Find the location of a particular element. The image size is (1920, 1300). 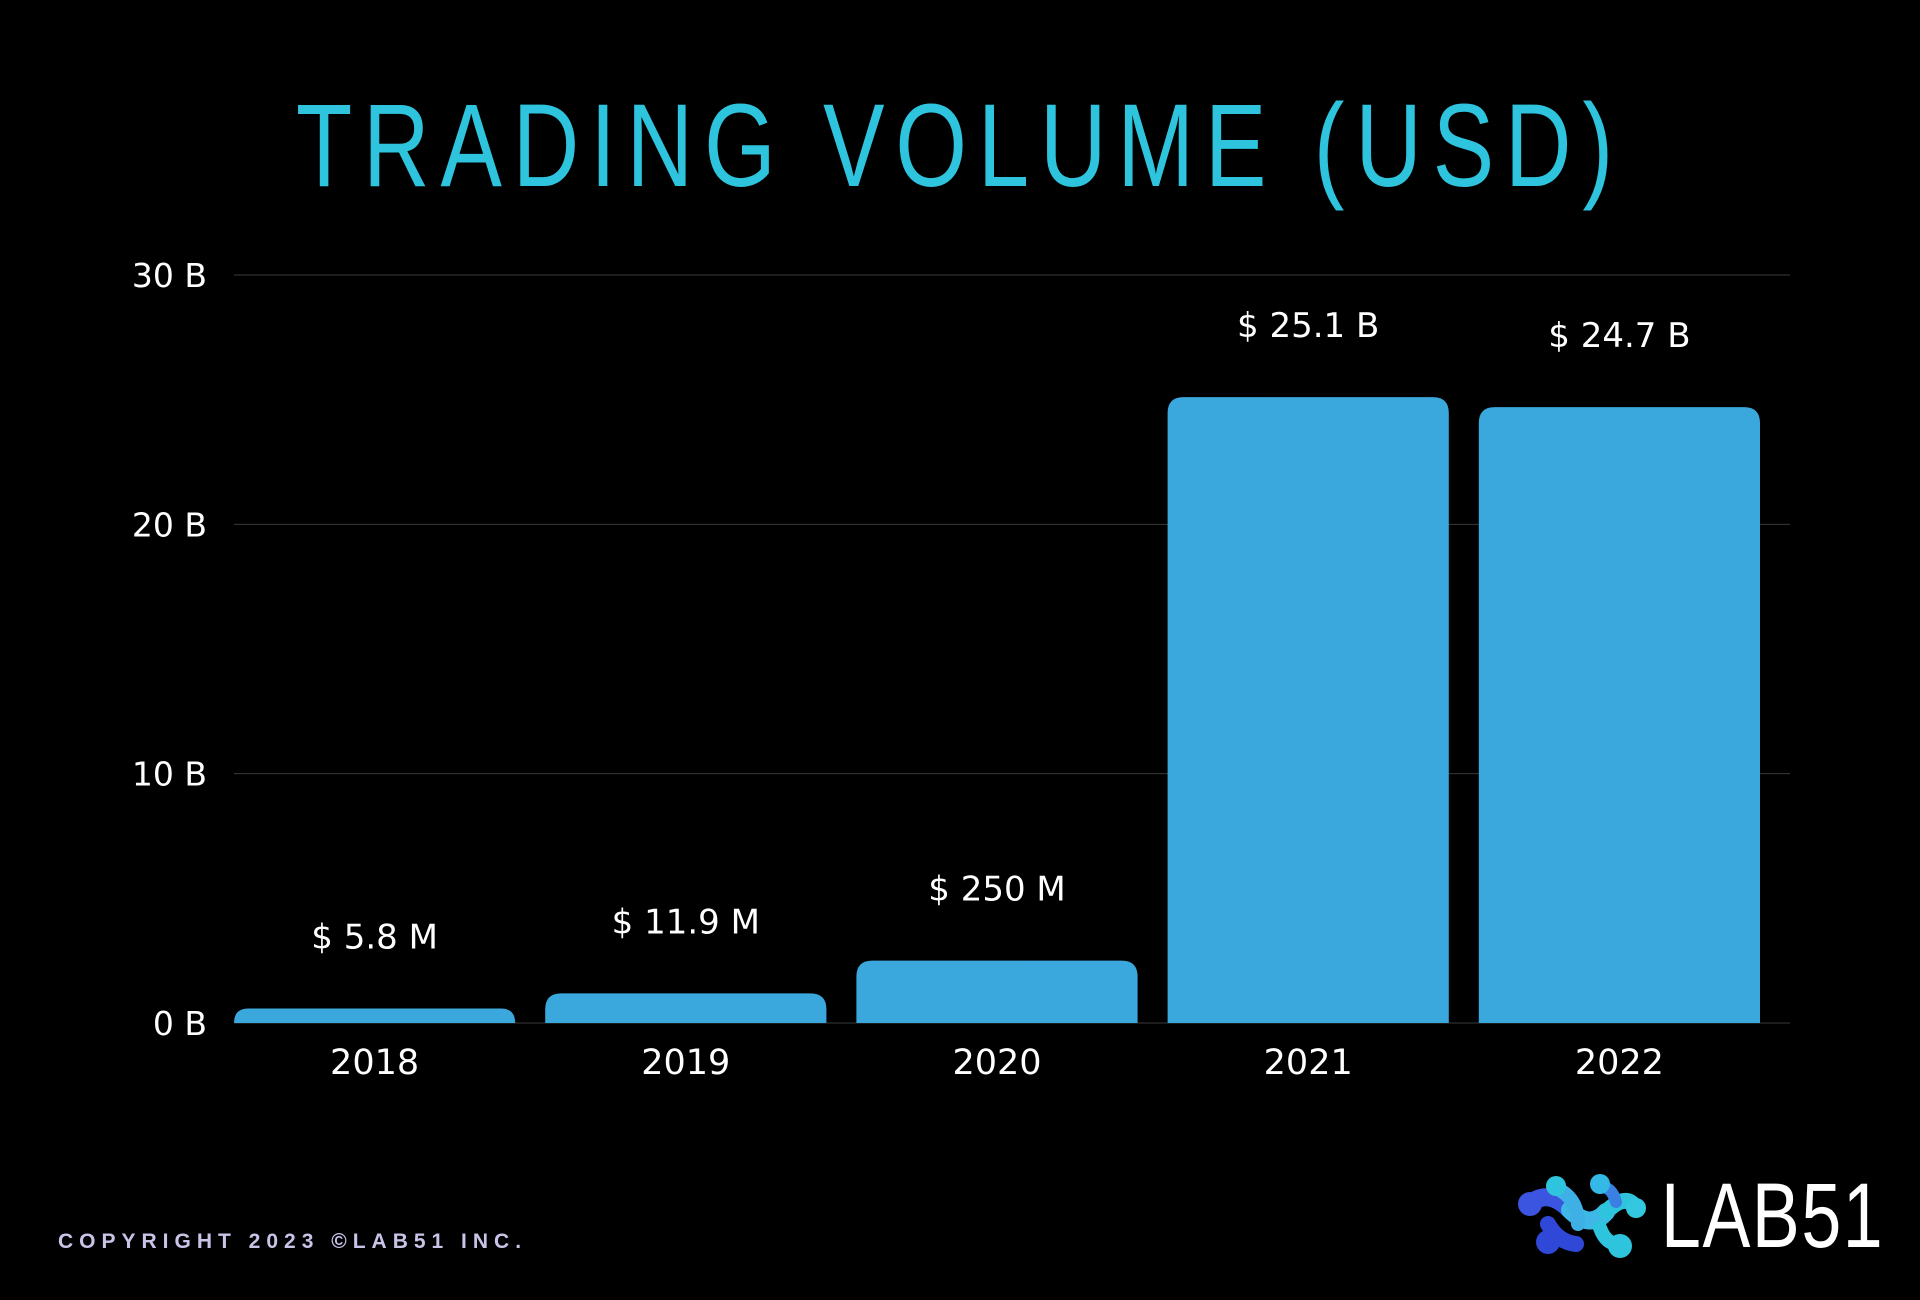

x-tick-label: 2018 is located at coordinates (374, 1063).